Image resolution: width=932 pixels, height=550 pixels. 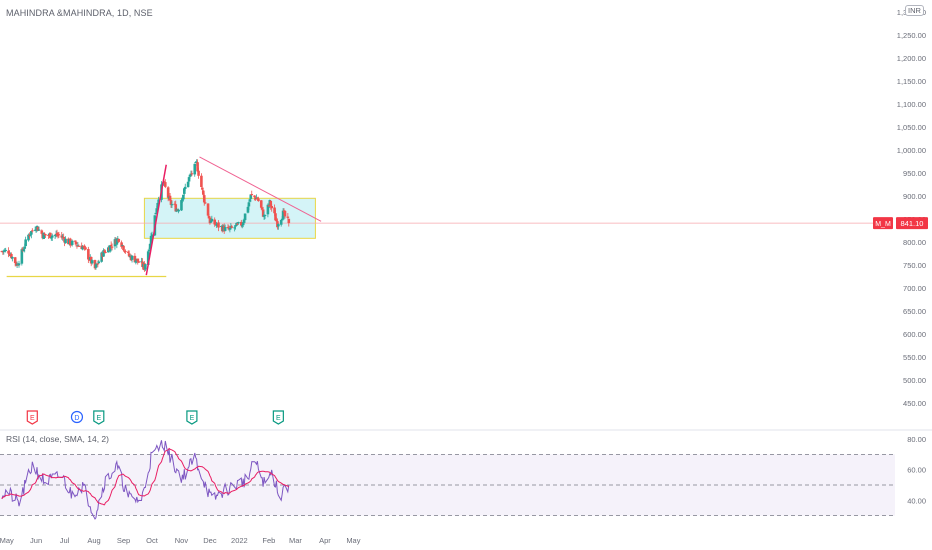 I want to click on rsi-tick-label: 60.00, so click(x=916, y=470).